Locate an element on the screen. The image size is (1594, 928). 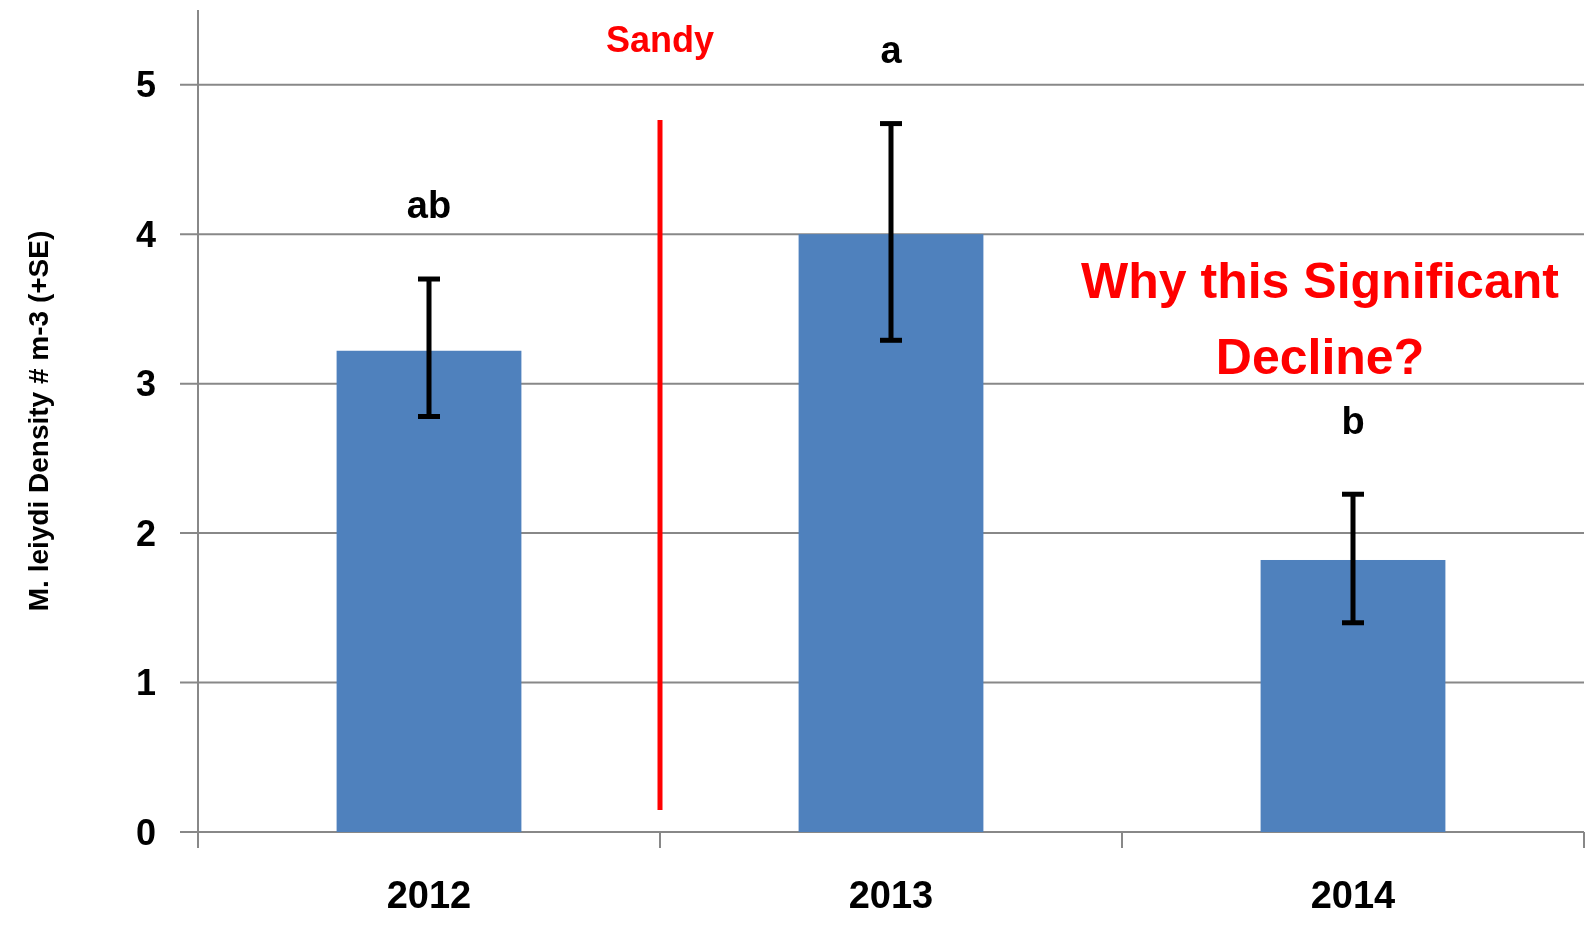
x-tick-label: 2012 is located at coordinates (429, 895).